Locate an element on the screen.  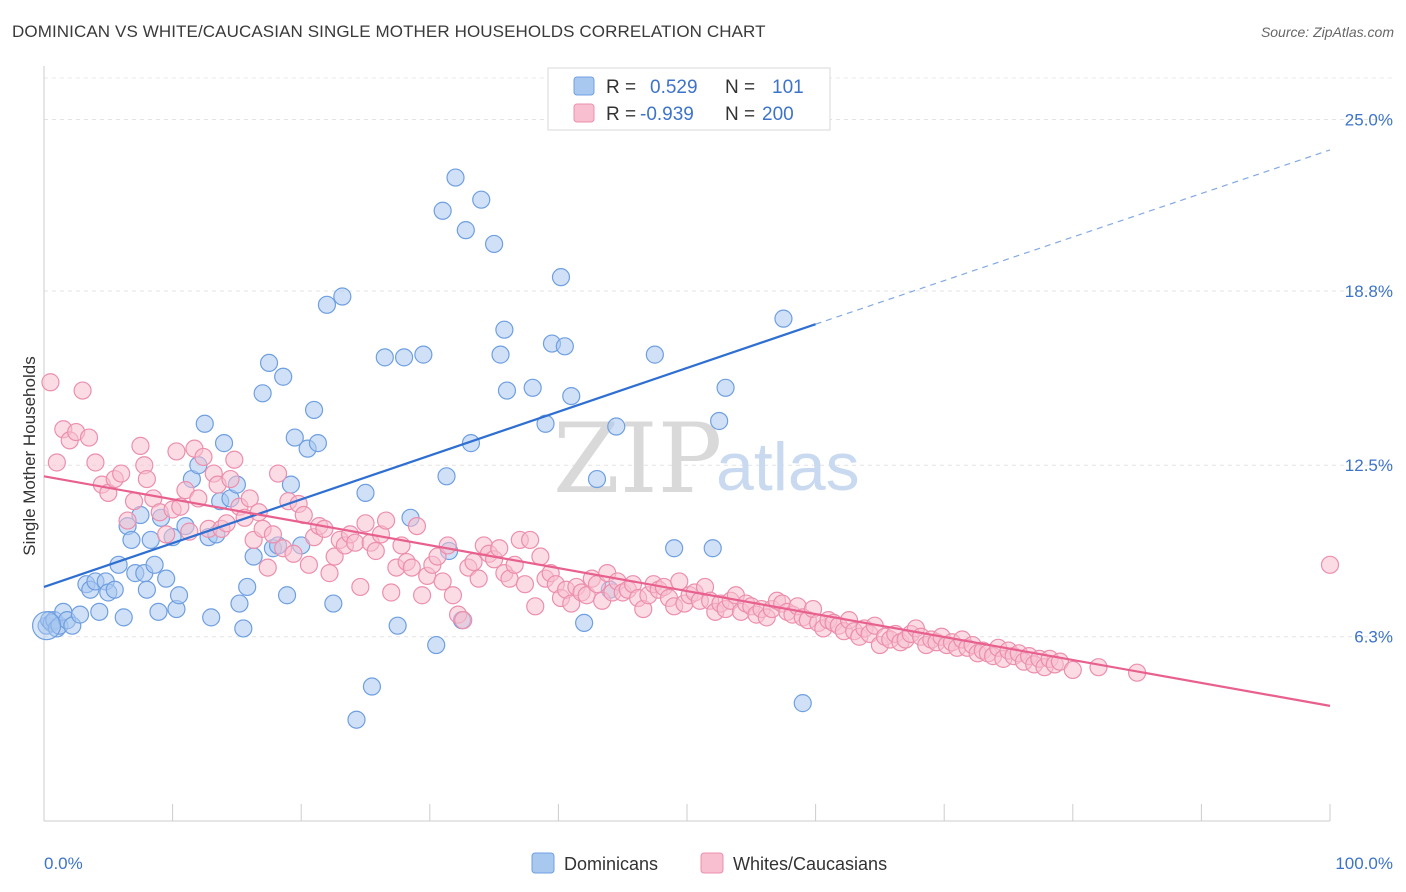
x-tick-labels: 0.0% 100.0% is located at coordinates (718, 863).